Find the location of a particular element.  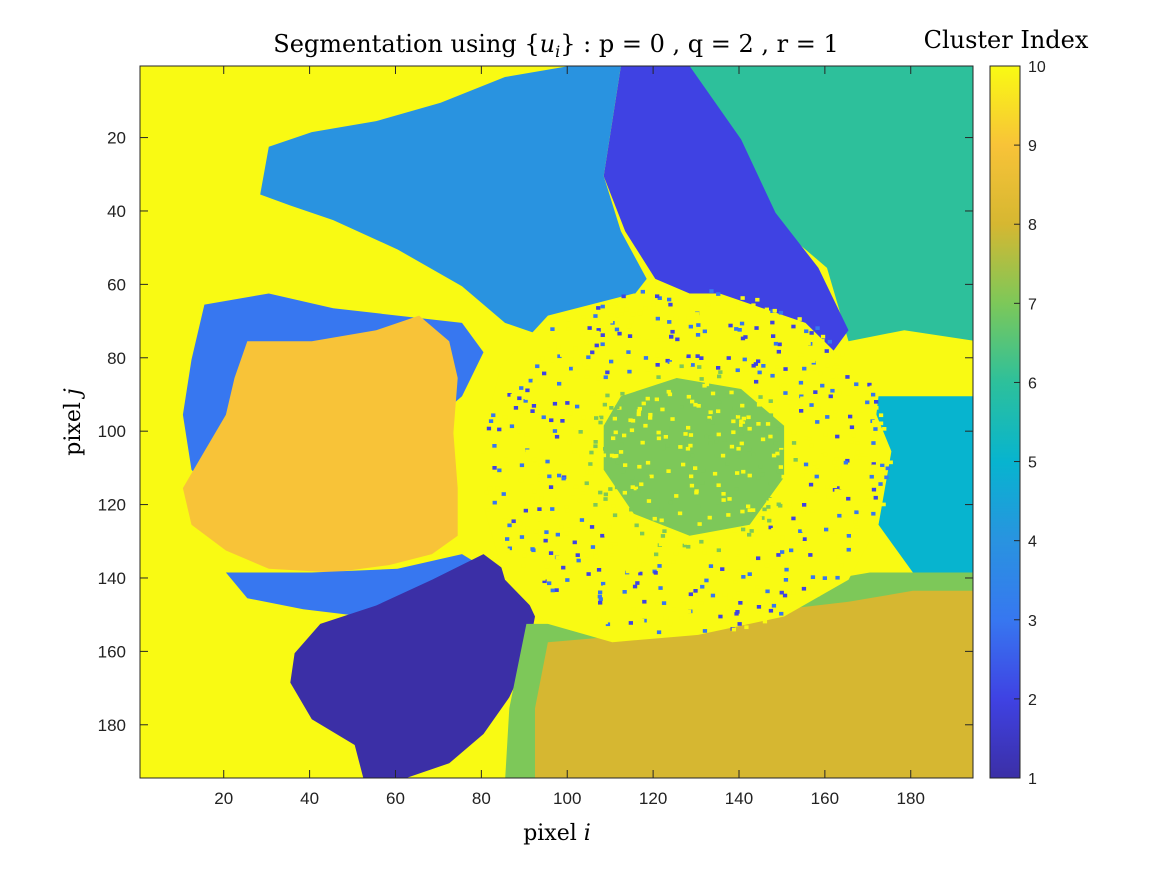

colorbar-tick-label: 6 is located at coordinates (1032, 383).